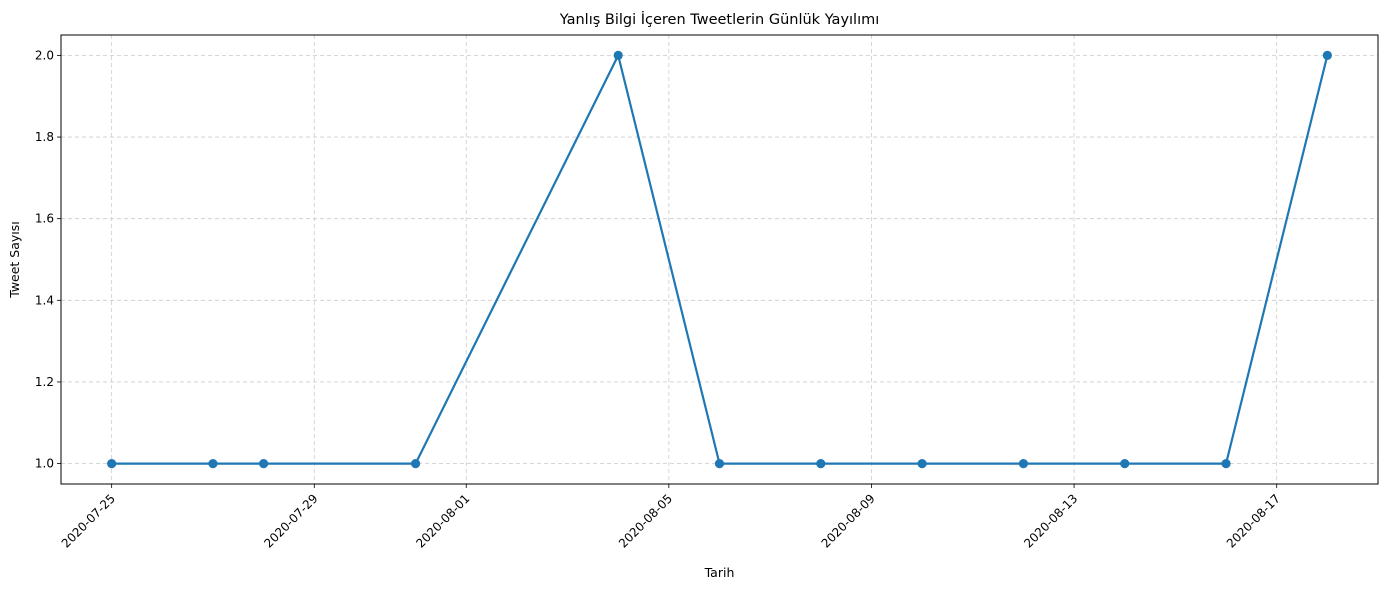  Describe the element at coordinates (1050, 520) in the screenshot. I see `x-tick-label: 2020-08-13` at that location.